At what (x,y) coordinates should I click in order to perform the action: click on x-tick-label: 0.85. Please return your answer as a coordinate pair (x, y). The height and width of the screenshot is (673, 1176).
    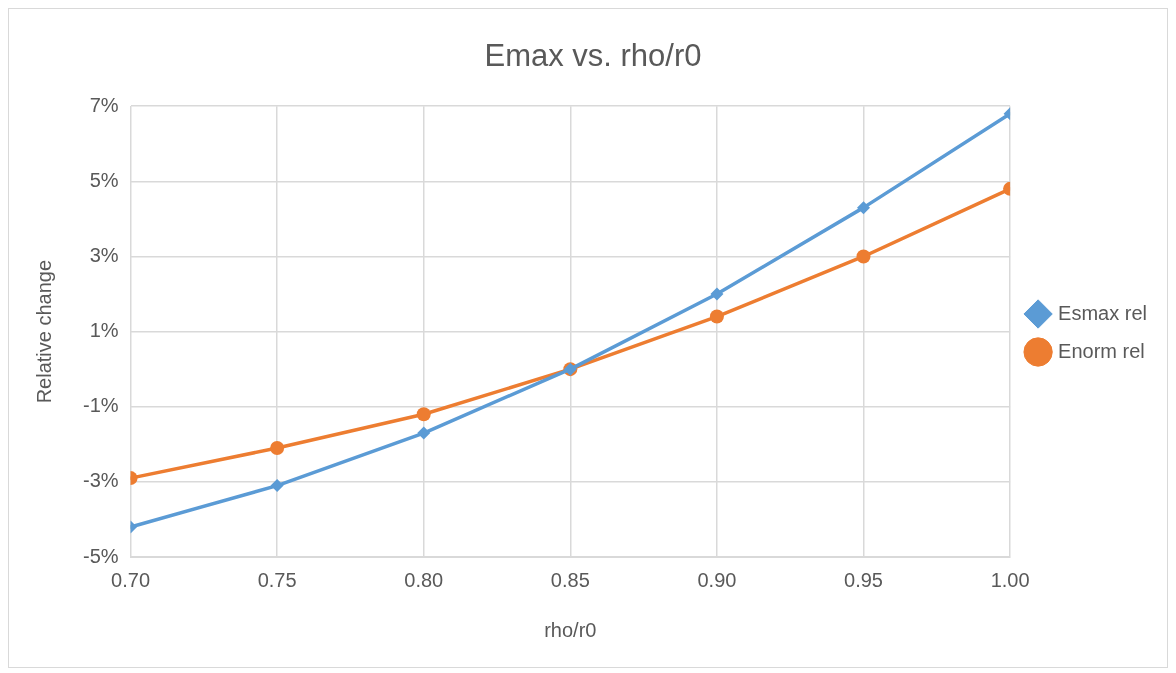
    Looking at the image, I should click on (570, 579).